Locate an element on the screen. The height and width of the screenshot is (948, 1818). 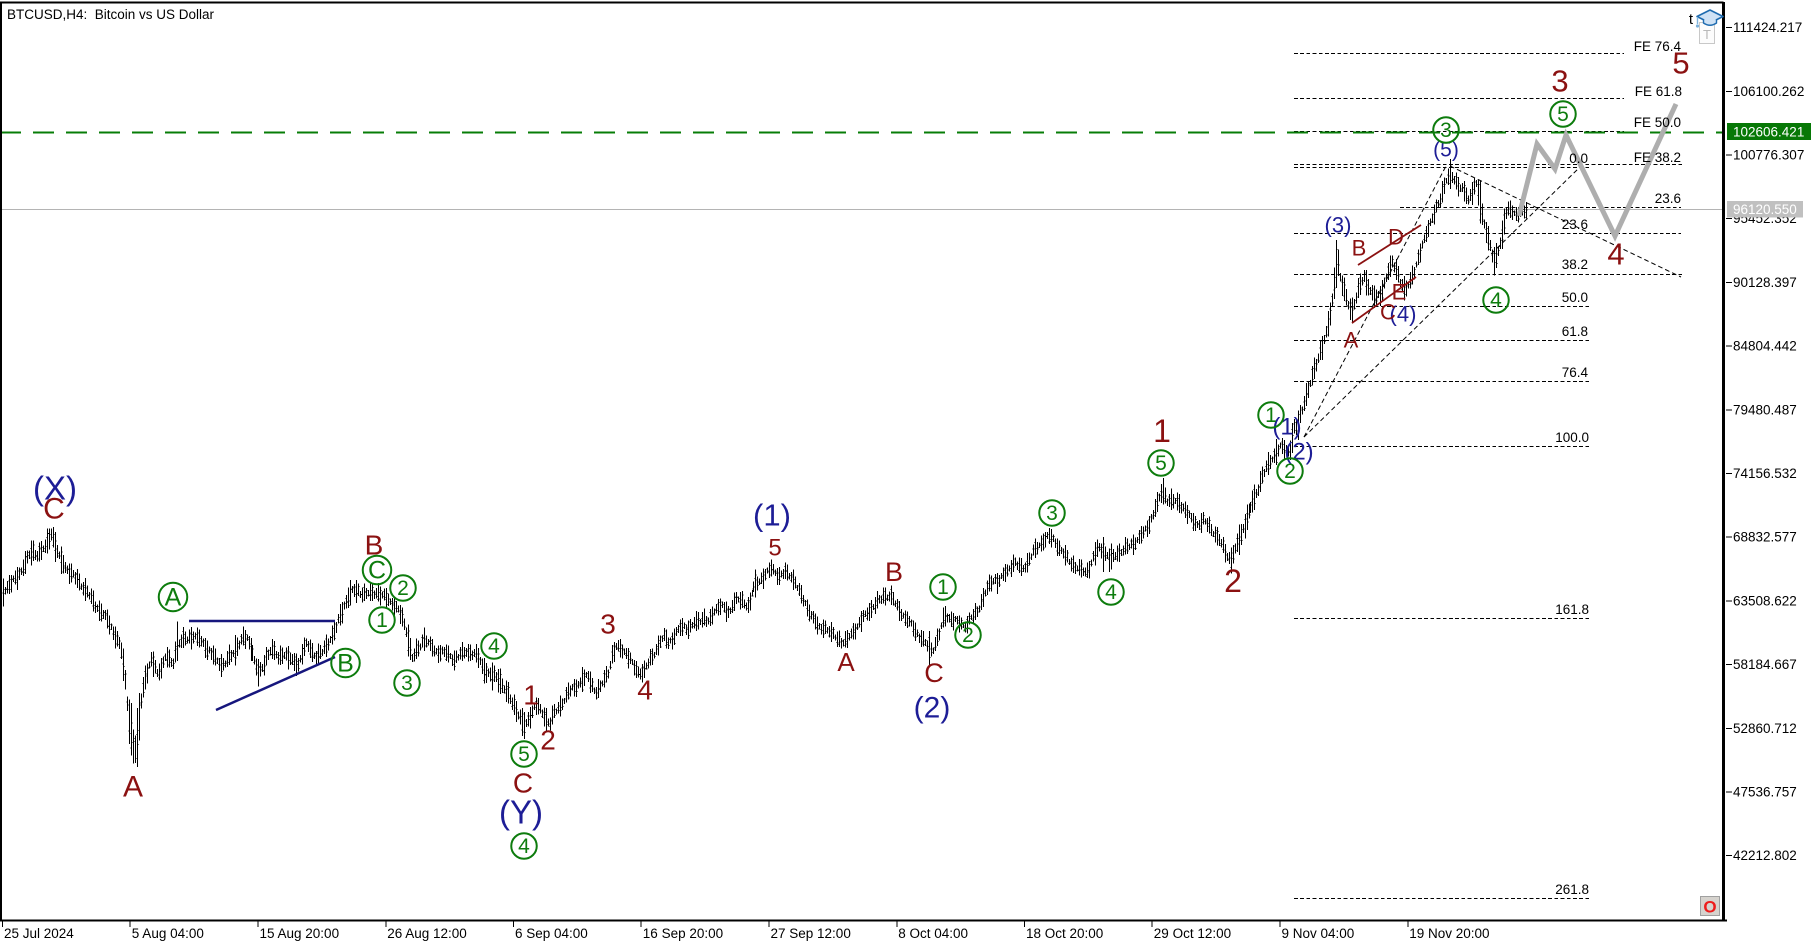
svg-text: (1) is located at coordinates (772, 515).